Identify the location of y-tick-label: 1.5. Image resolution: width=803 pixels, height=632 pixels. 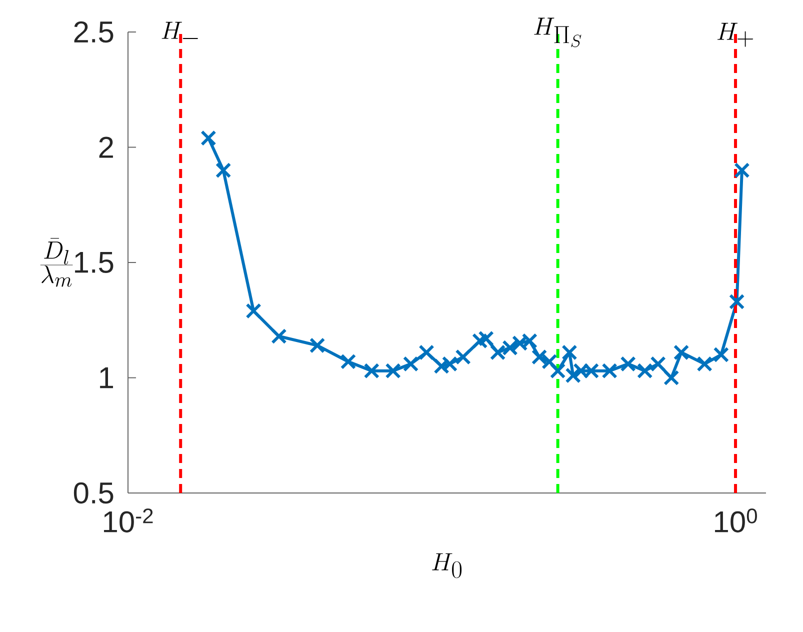
(94, 262).